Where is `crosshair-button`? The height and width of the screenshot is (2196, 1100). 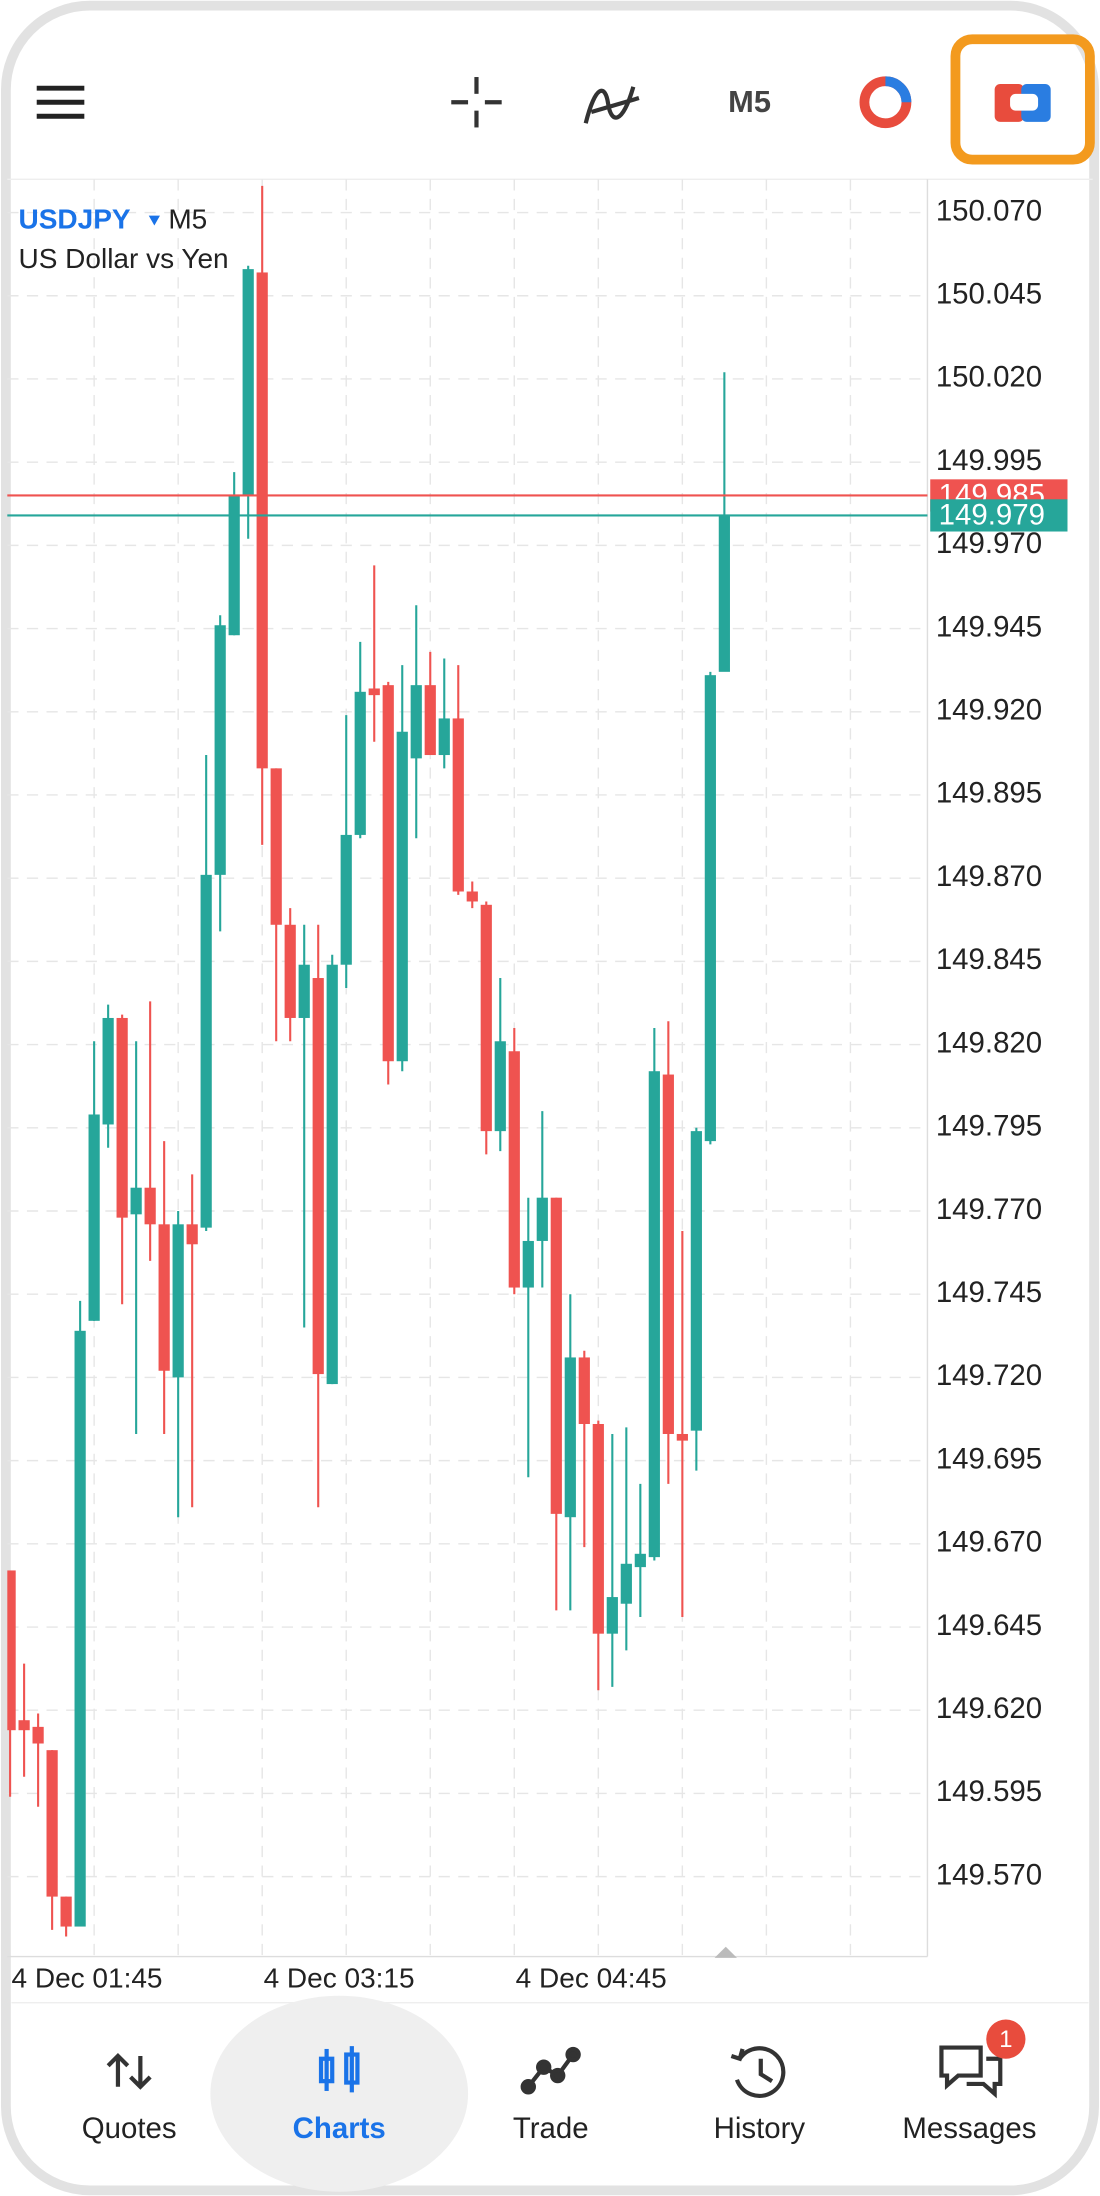 crosshair-button is located at coordinates (476, 102).